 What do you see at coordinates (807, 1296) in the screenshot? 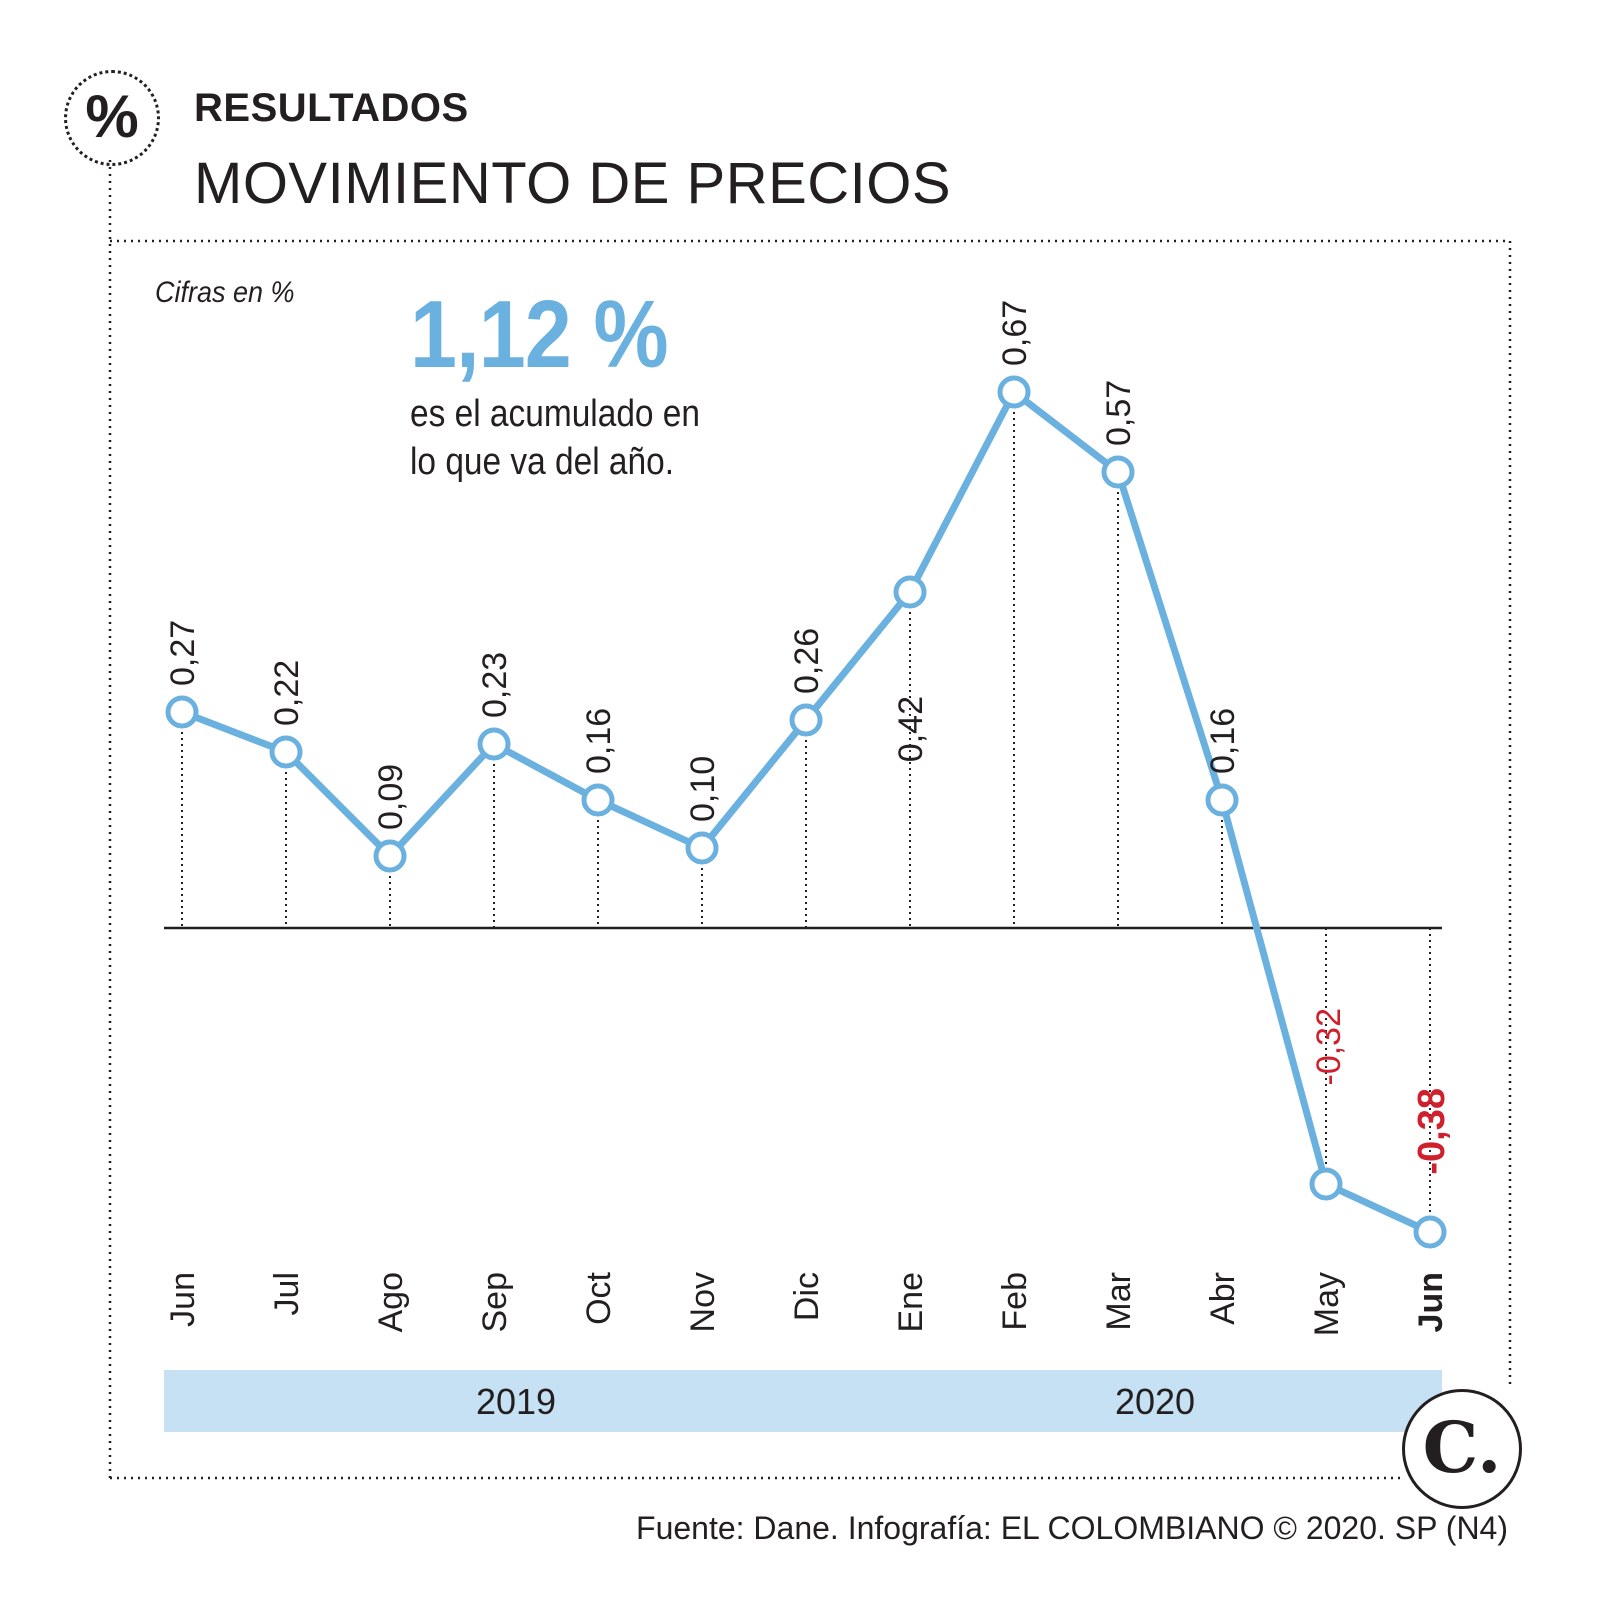
I see `x-tick-label: Dic` at bounding box center [807, 1296].